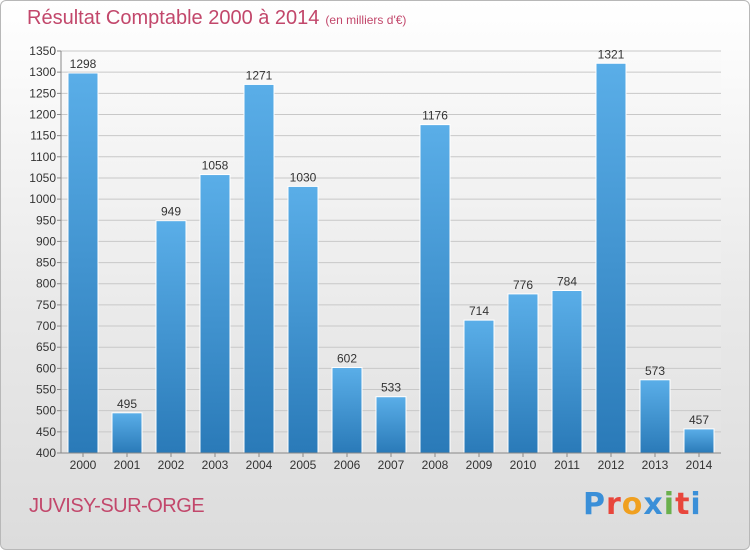 The width and height of the screenshot is (750, 550). What do you see at coordinates (523, 373) in the screenshot?
I see `bar-2010` at bounding box center [523, 373].